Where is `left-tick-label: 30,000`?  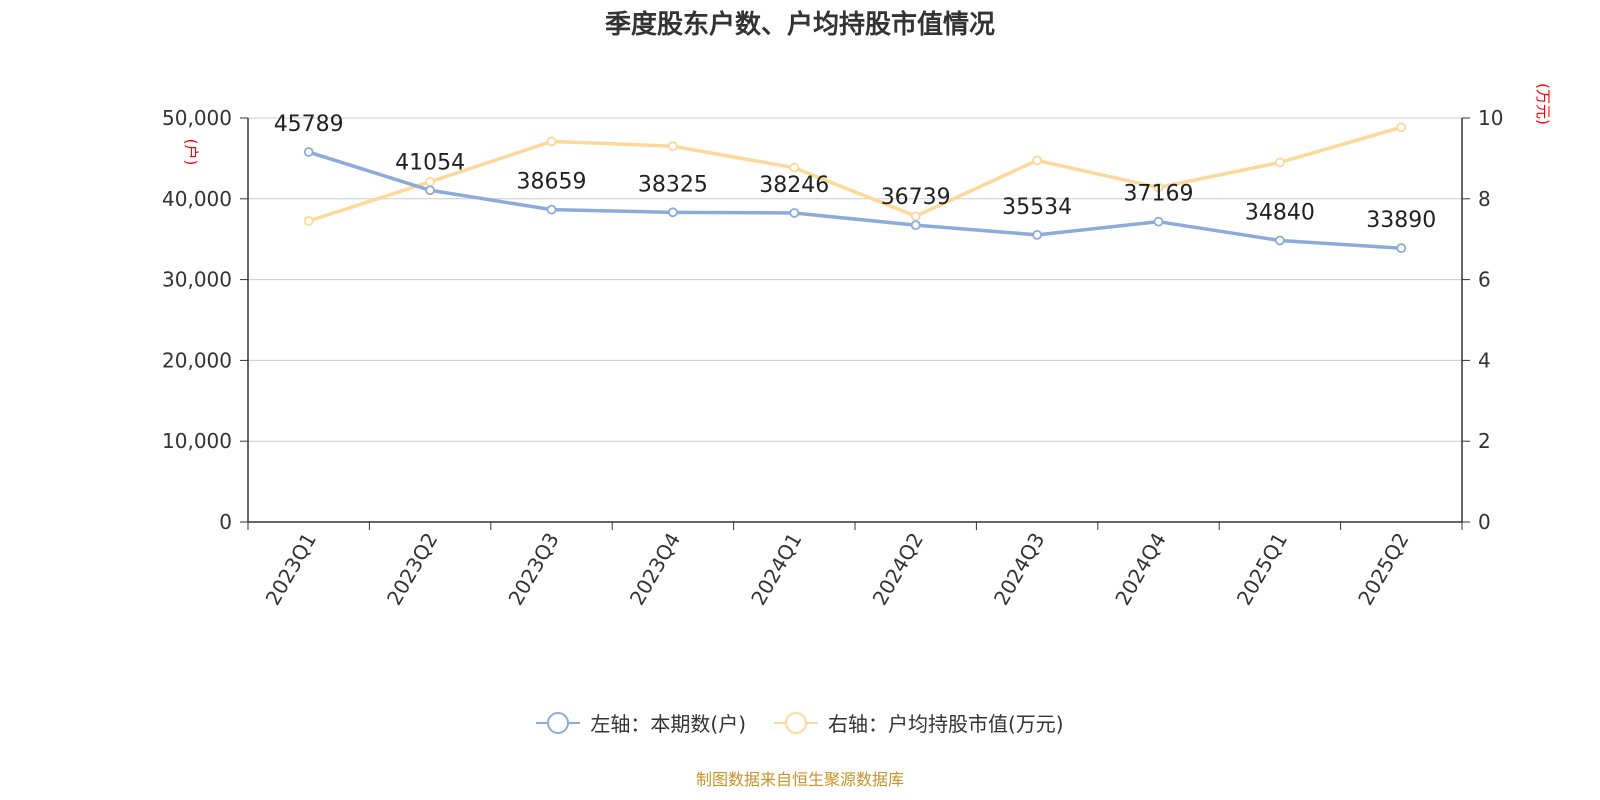 left-tick-label: 30,000 is located at coordinates (197, 280).